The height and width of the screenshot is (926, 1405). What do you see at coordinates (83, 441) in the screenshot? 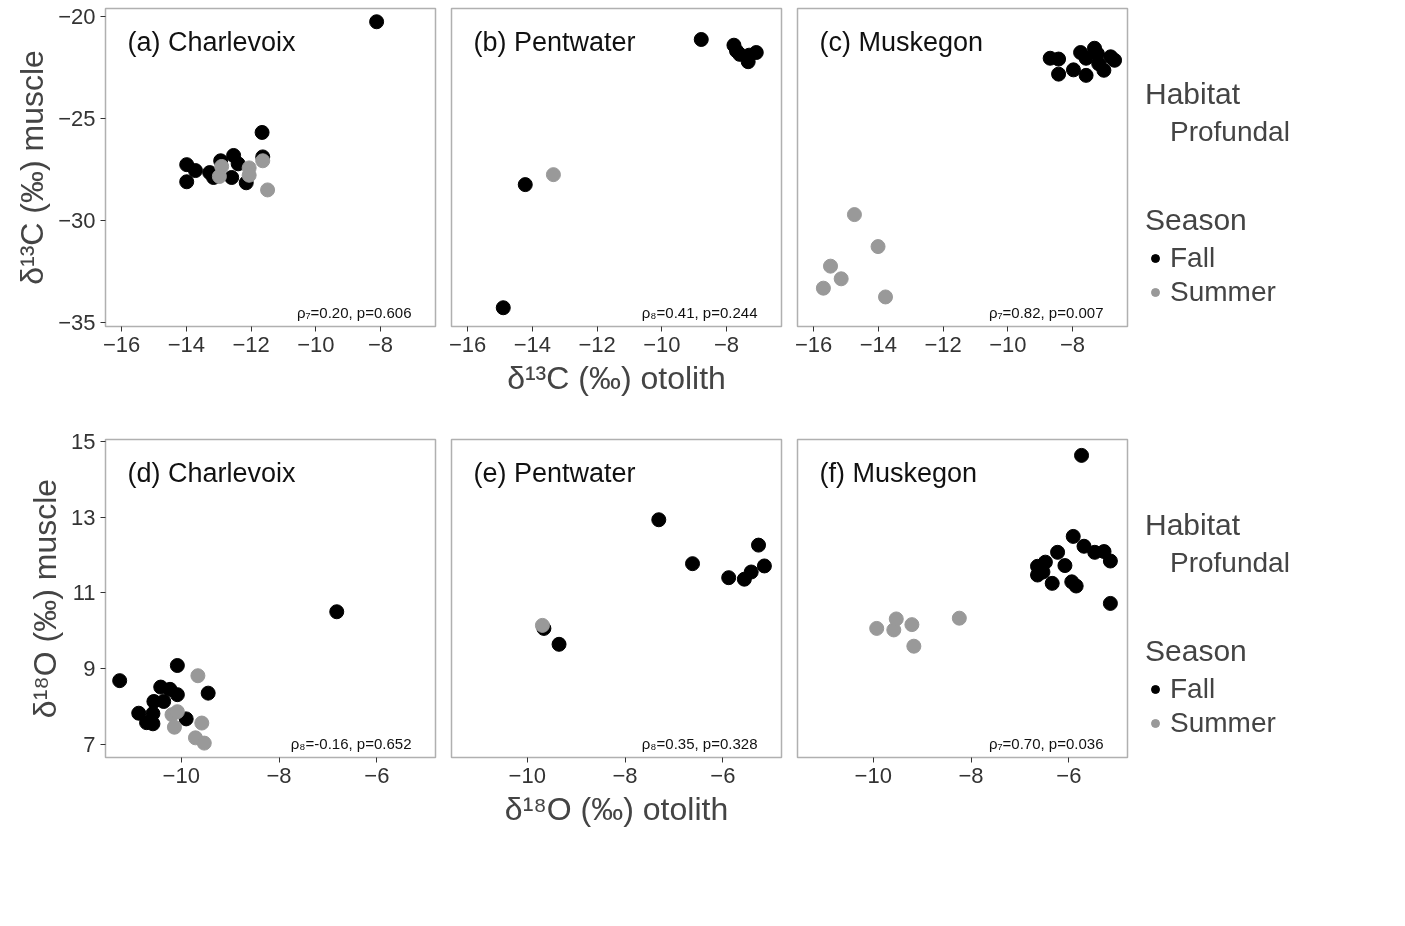
I see `y-tick-label: 15` at bounding box center [83, 441].